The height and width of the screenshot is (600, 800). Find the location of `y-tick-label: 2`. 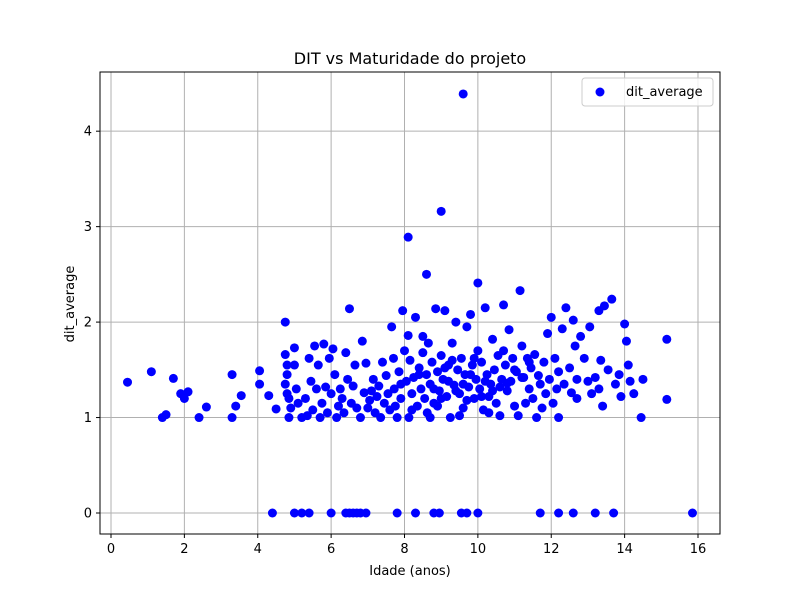

y-tick-label: 2 is located at coordinates (88, 323).